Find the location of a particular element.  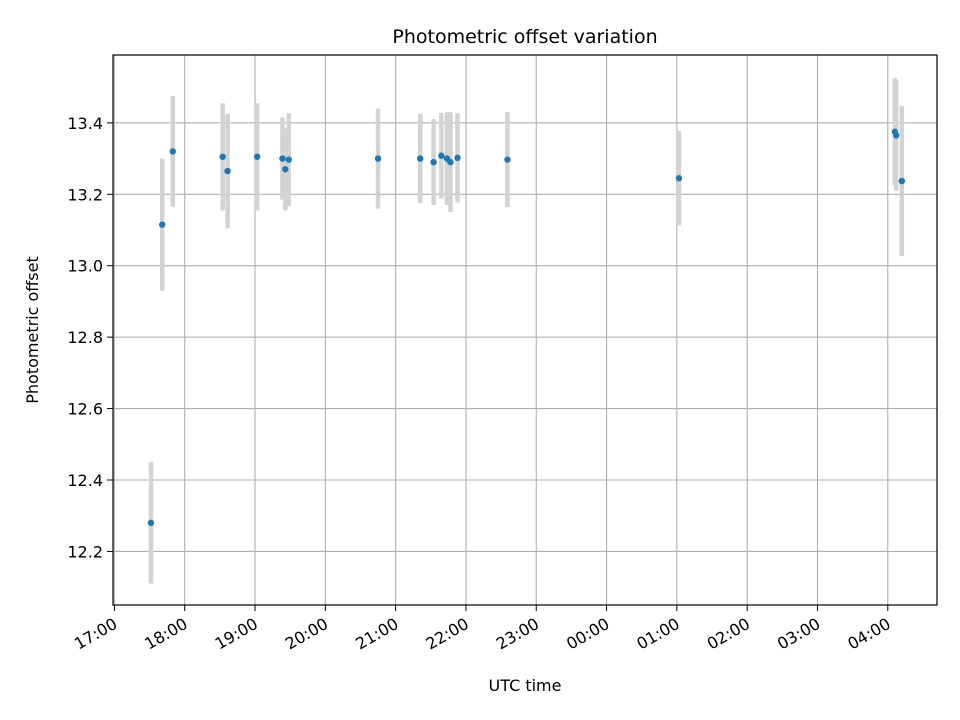

y-tick-label: 12.8 is located at coordinates (85, 337).